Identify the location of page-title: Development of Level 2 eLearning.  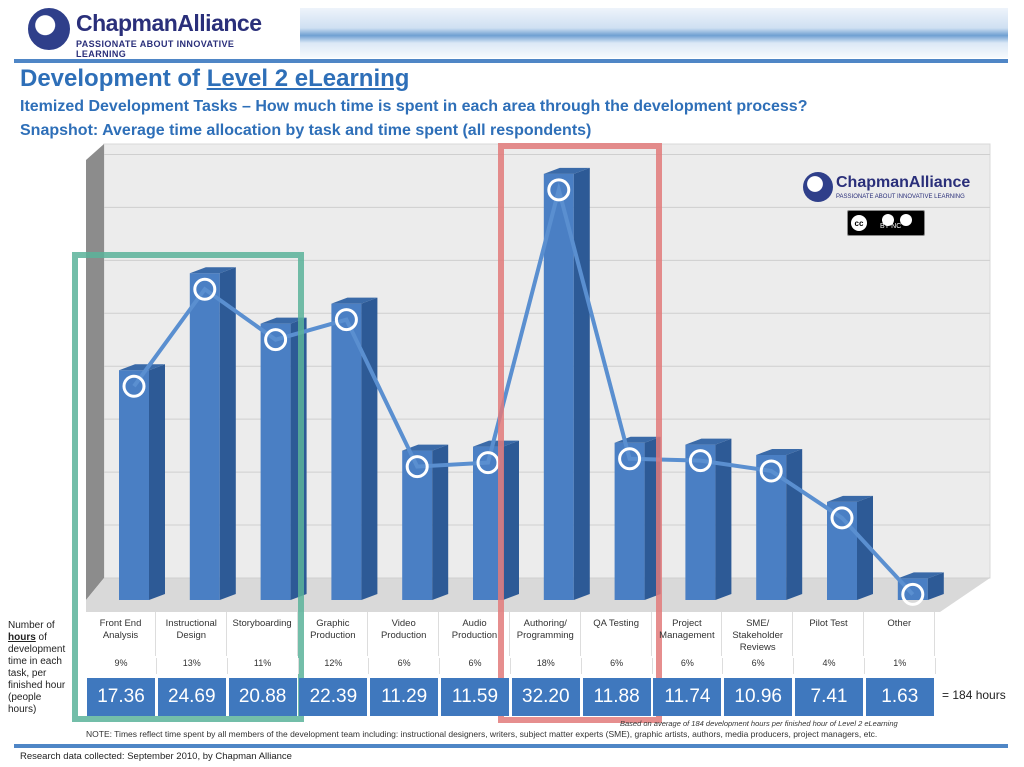
(214, 79).